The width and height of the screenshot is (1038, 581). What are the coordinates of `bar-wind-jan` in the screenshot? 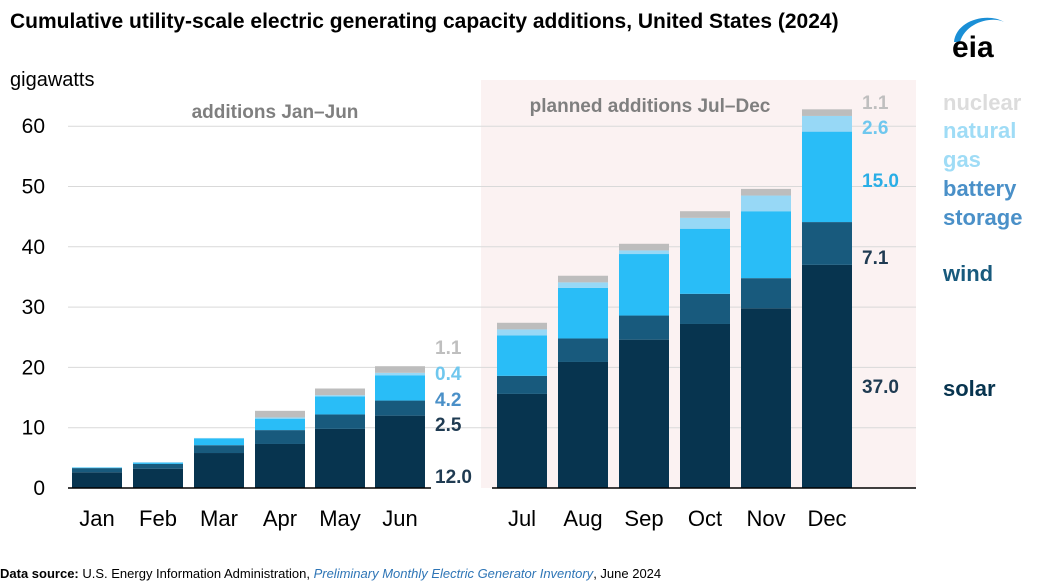 It's located at (97, 470).